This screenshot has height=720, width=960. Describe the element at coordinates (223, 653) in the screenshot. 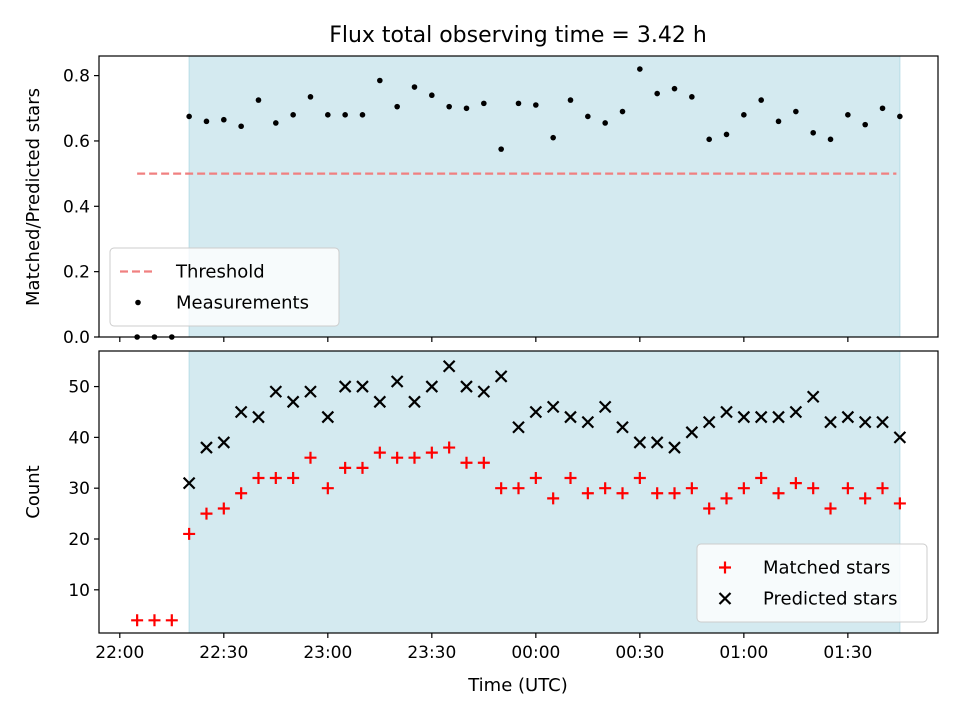

I see `x-tick-label: 22:30` at that location.